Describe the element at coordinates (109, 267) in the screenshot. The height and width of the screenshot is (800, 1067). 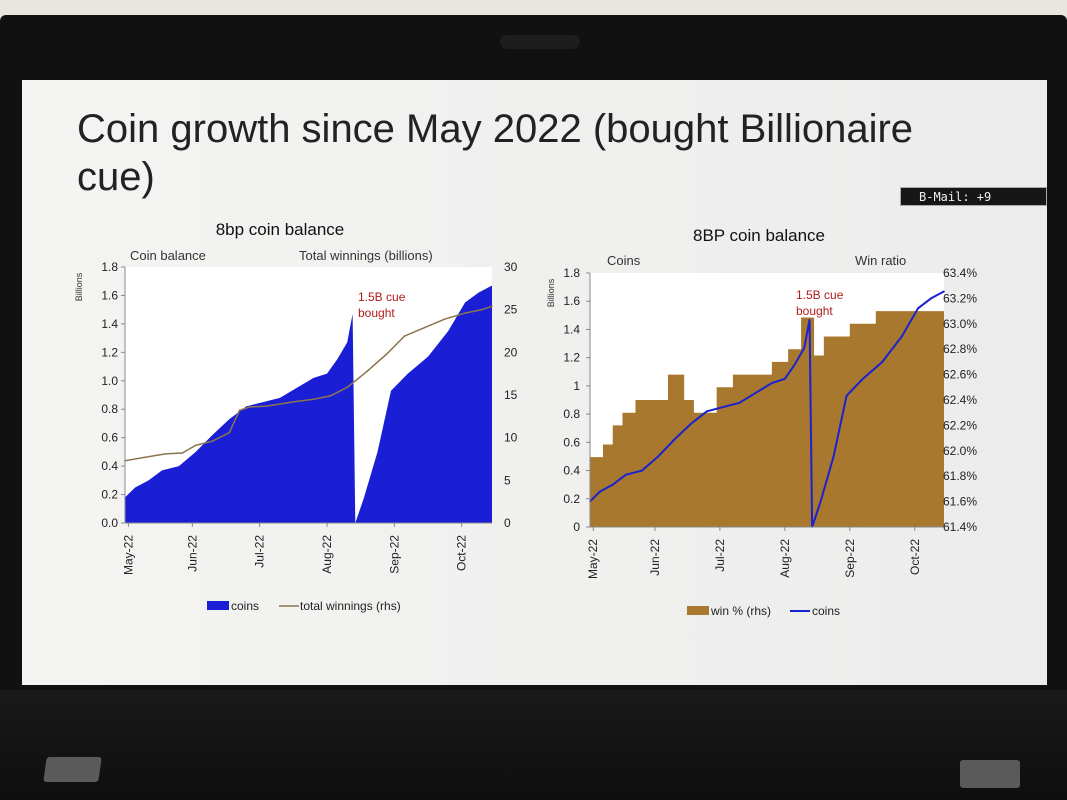
I see `chart1-y-tick-label: 1.8` at that location.